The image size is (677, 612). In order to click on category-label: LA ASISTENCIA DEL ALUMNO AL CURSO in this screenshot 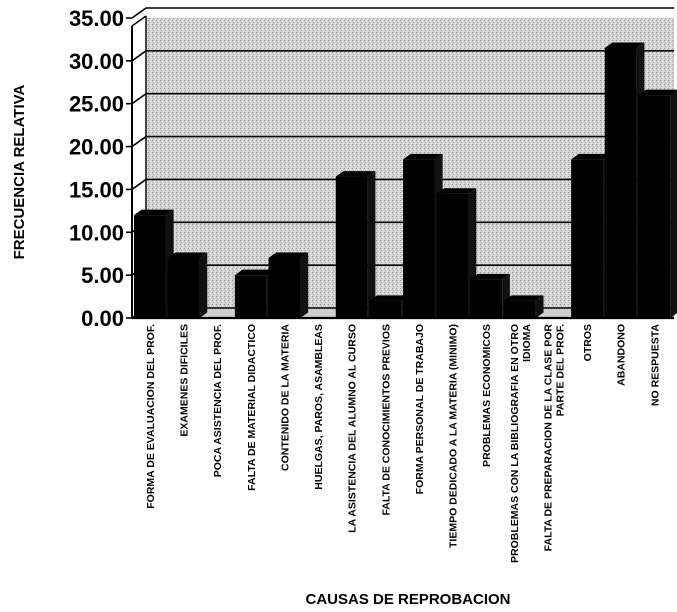, I will do `click(353, 428)`.